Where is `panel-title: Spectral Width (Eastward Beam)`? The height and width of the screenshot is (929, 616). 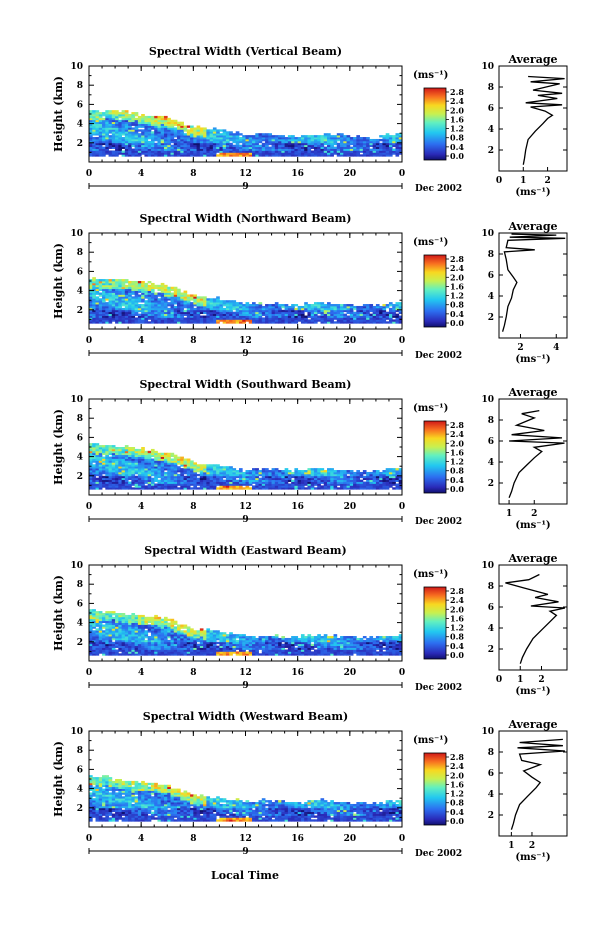
panel-title: Spectral Width (Eastward Beam) is located at coordinates (245, 550).